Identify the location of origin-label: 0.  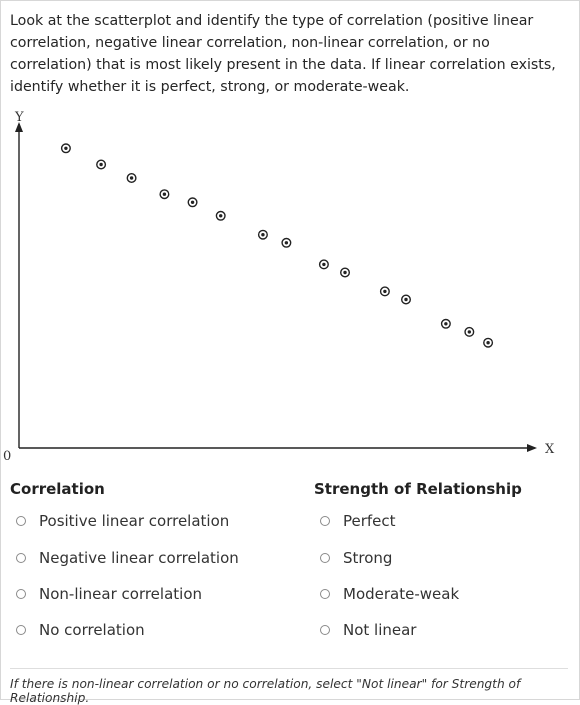
(7, 456).